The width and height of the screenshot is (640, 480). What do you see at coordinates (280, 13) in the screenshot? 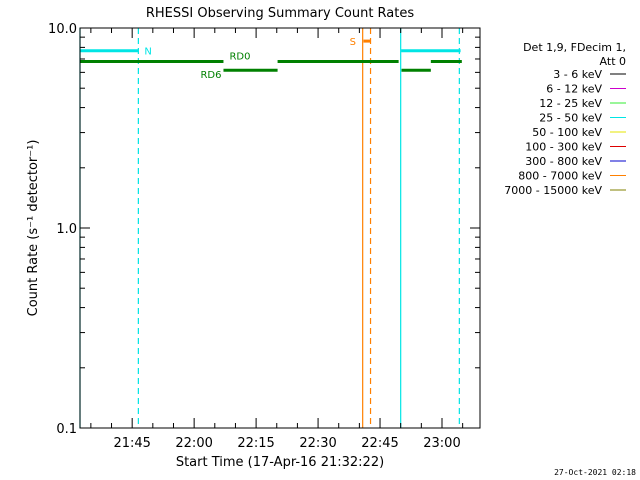
I see `chart-title: RHESSI Observing Summary Count Rates` at bounding box center [280, 13].